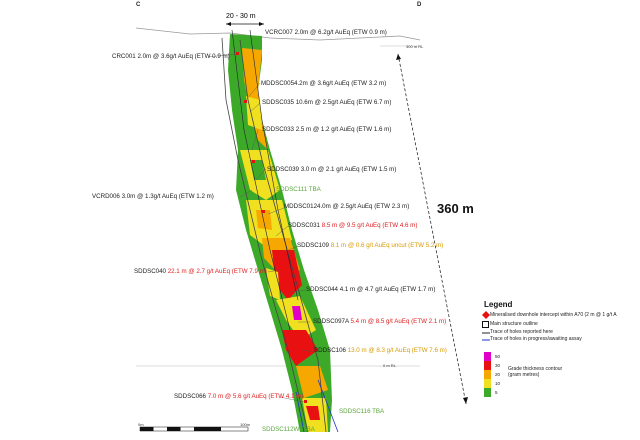  Describe the element at coordinates (514, 324) in the screenshot. I see `legend-item-structure: Main structure outline` at that location.